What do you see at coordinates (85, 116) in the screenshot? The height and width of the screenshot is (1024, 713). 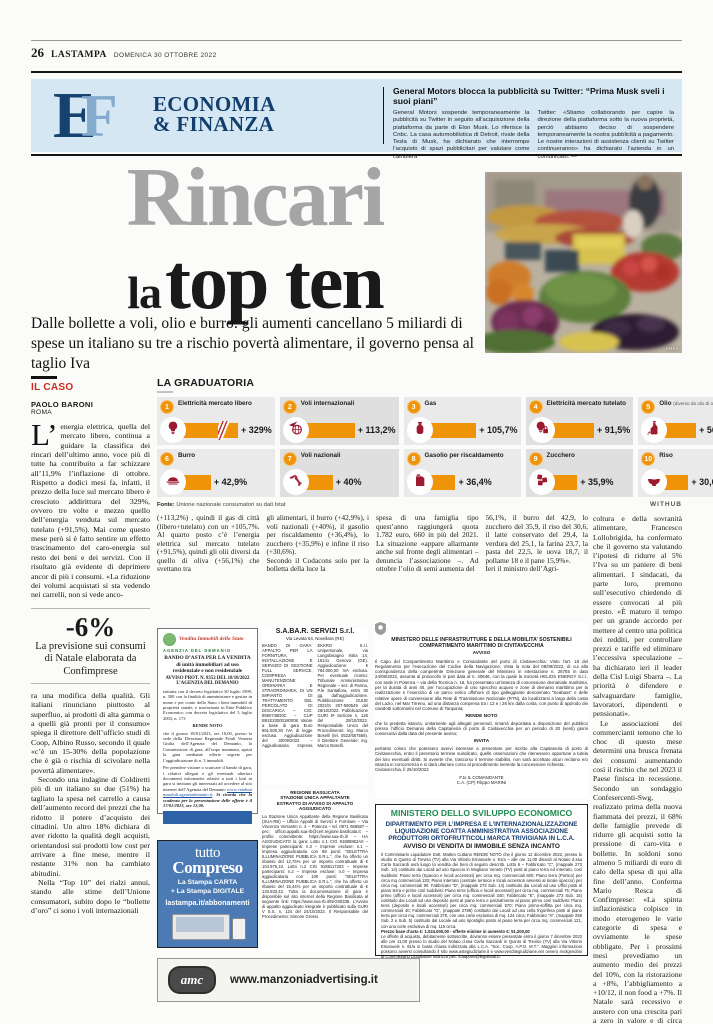 I see `ef-logo: E F` at bounding box center [85, 116].